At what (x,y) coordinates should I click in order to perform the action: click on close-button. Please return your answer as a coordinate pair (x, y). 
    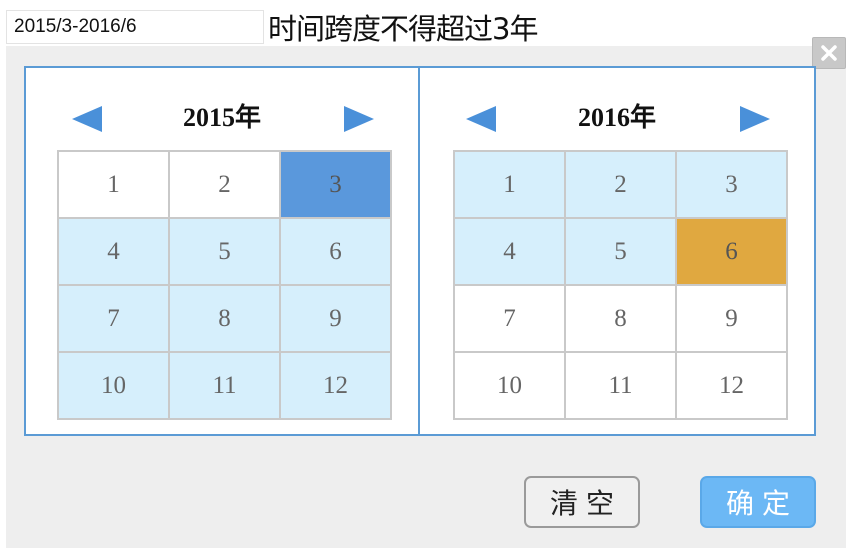
    Looking at the image, I should click on (829, 53).